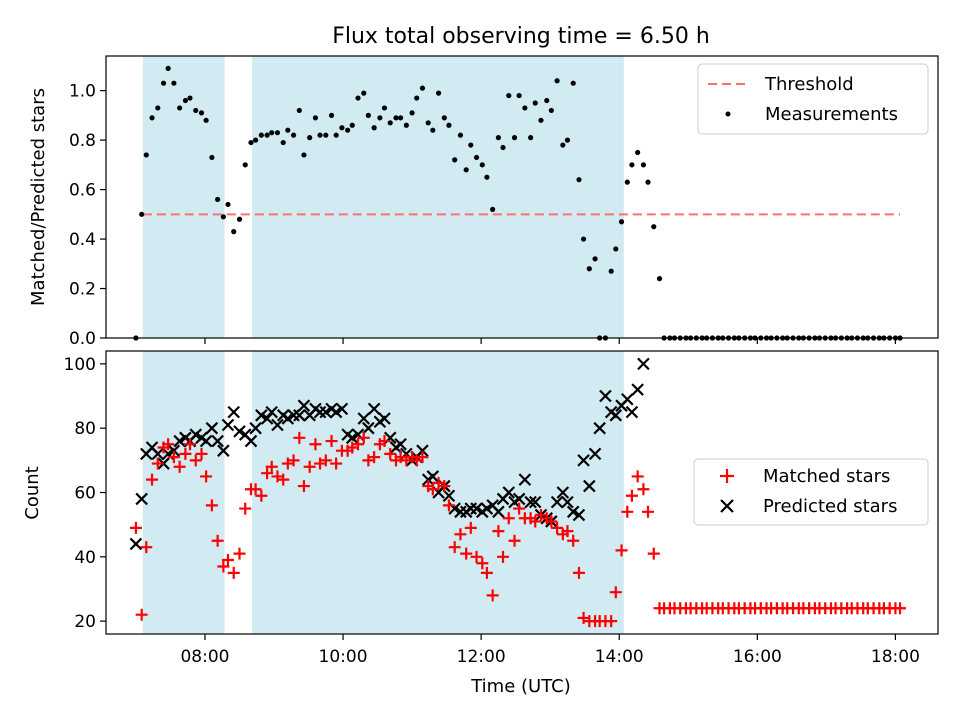  What do you see at coordinates (826, 476) in the screenshot?
I see `legend-matched-label: Matched stars` at bounding box center [826, 476].